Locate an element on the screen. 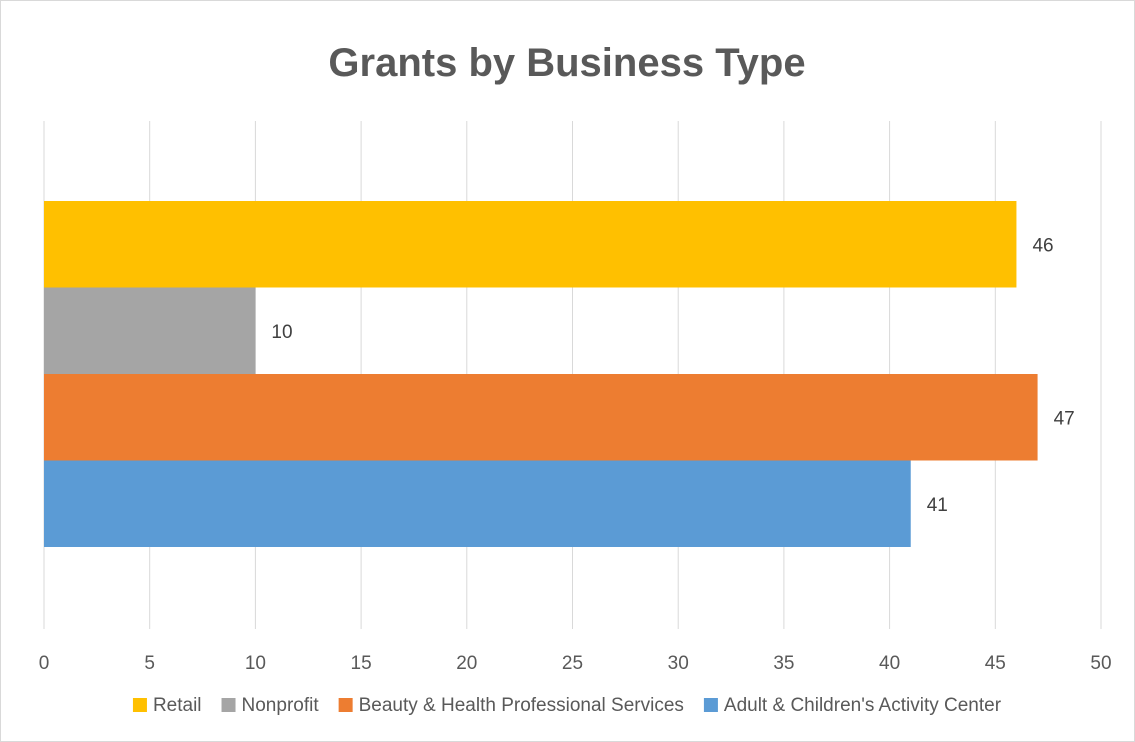 The width and height of the screenshot is (1135, 742). x-axis-ticks: 0 5 10 15 20 25 30 35 40 45 50 is located at coordinates (575, 663).